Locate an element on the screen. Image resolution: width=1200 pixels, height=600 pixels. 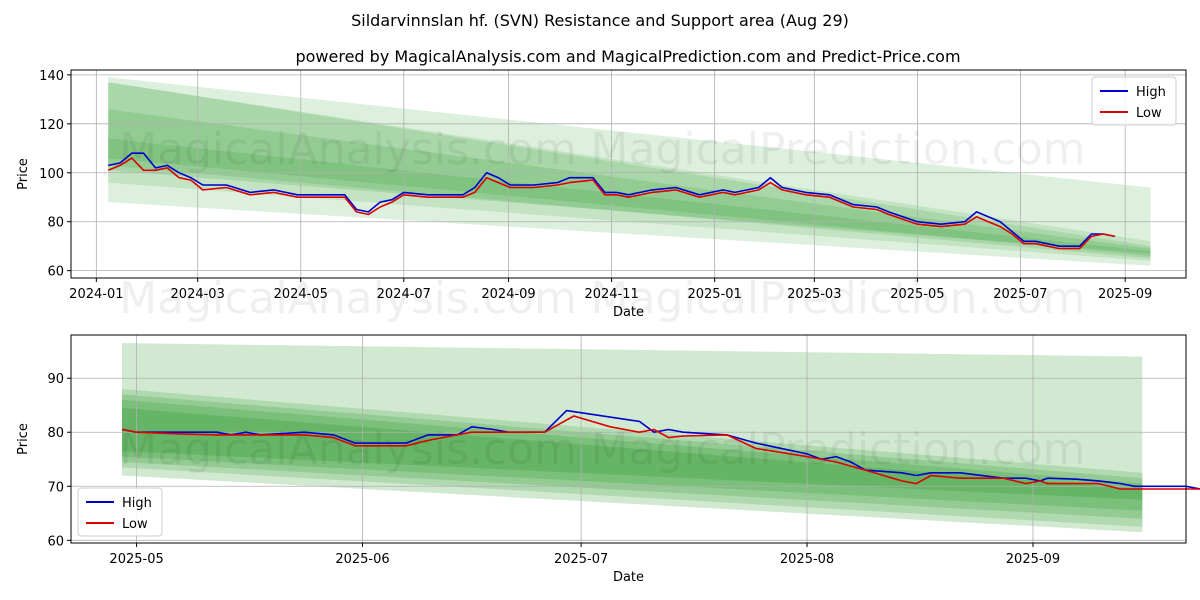
bottom-y-tick-label: 60 is located at coordinates (55, 541).